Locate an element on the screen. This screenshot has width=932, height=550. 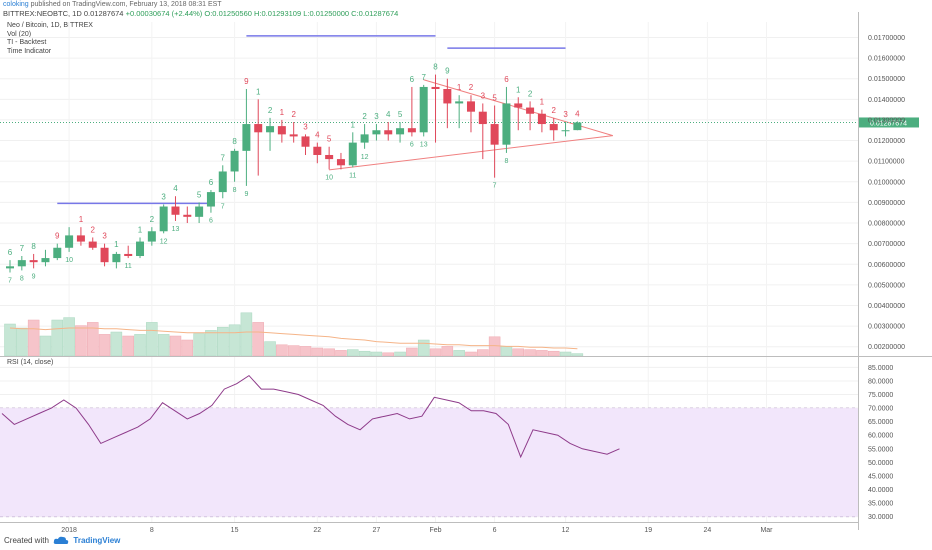
rsi-title: RSI (14, close) is located at coordinates (30, 362).